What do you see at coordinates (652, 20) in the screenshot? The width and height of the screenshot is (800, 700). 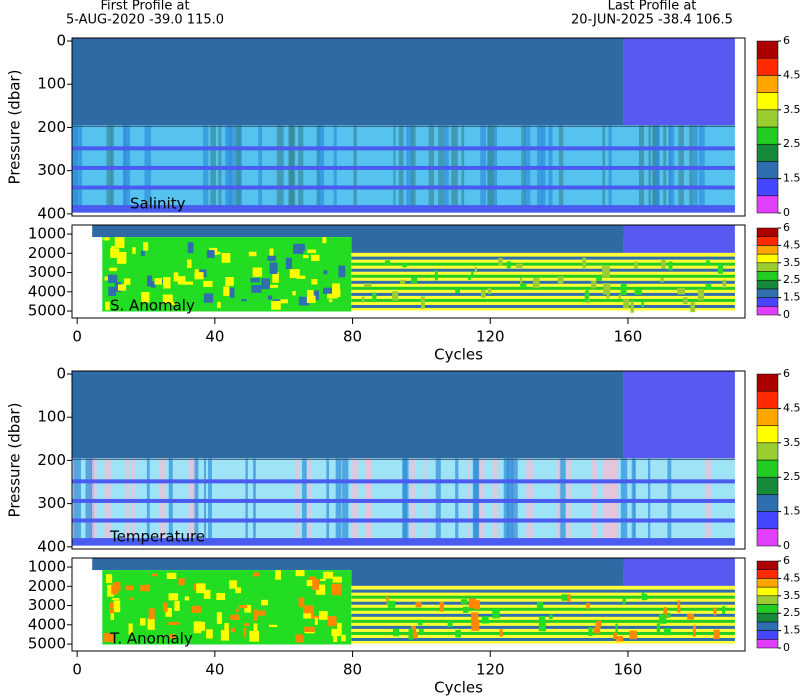 I see `annotation: 20-JUN-2025 -38.4 106.5` at bounding box center [652, 20].